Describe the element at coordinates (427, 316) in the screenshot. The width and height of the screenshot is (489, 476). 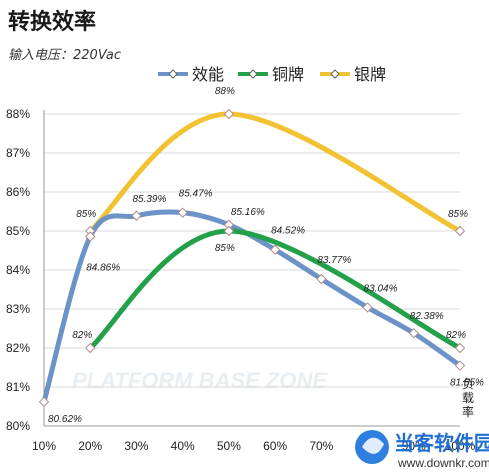
I see `data-label: 82.38%` at that location.